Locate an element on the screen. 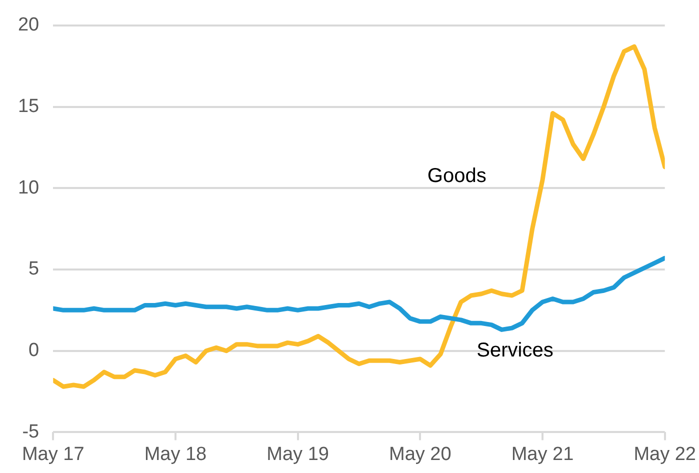 Image resolution: width=699 pixels, height=473 pixels. y-tick-label: -5 is located at coordinates (31, 431).